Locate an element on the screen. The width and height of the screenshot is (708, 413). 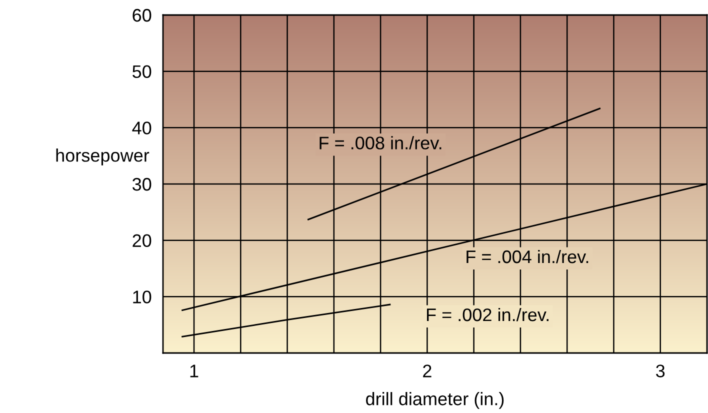
y-tick-label: 50 is located at coordinates (142, 71).